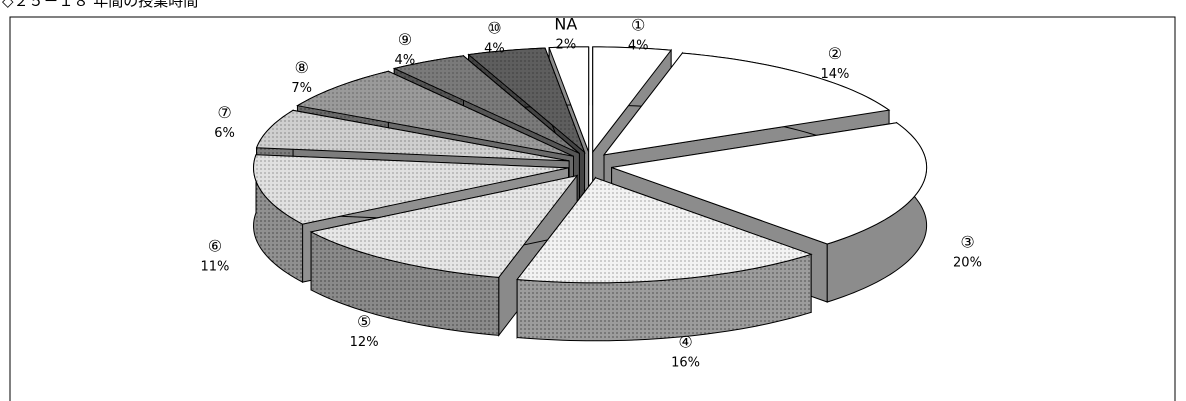 Image resolution: width=1186 pixels, height=401 pixels. I want to click on slice-label: ②, so click(835, 53).